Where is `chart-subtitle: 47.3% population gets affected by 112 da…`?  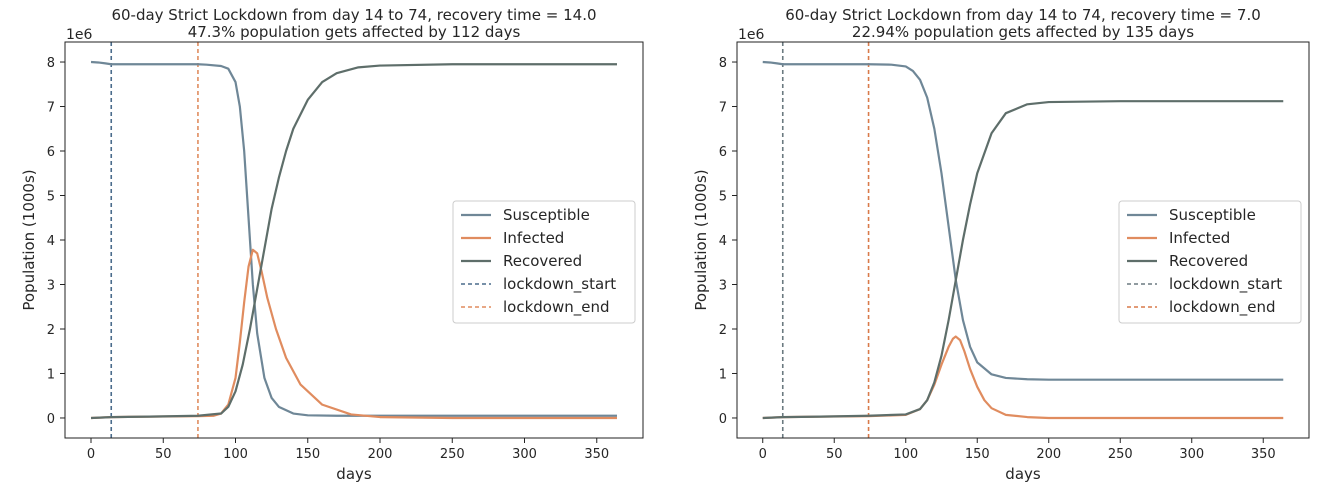 chart-subtitle: 47.3% population gets affected by 112 da… is located at coordinates (354, 32).